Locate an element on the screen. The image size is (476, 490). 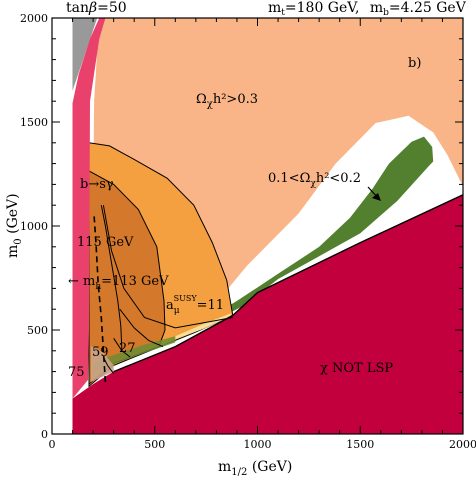
y-axis-title: m0 (GeV) is located at coordinates (14, 225).